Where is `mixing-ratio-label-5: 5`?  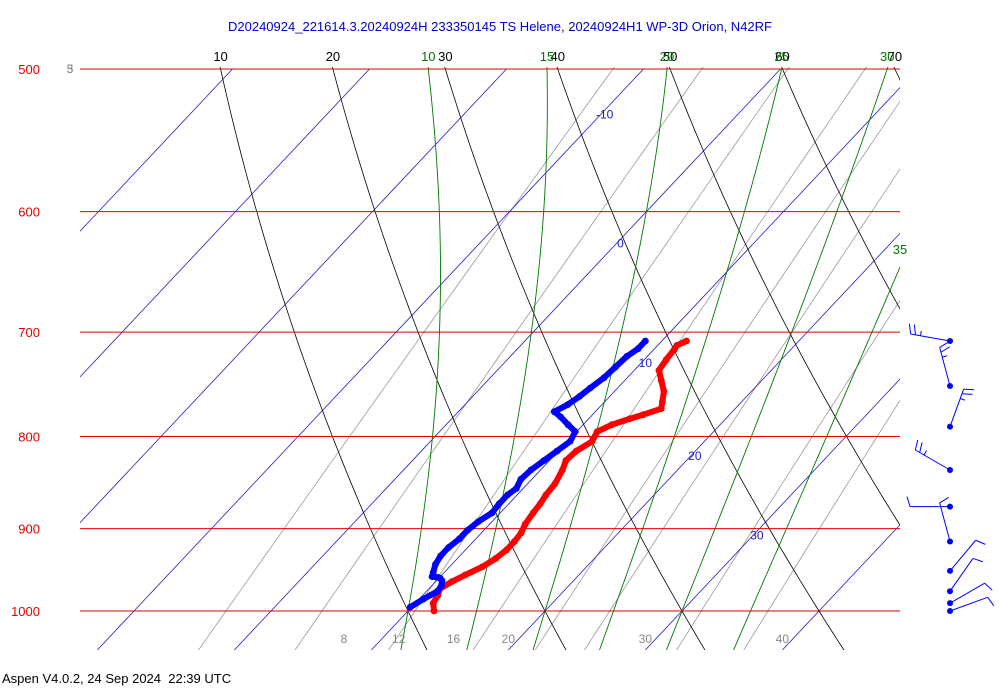 mixing-ratio-label-5: 5 is located at coordinates (70, 69).